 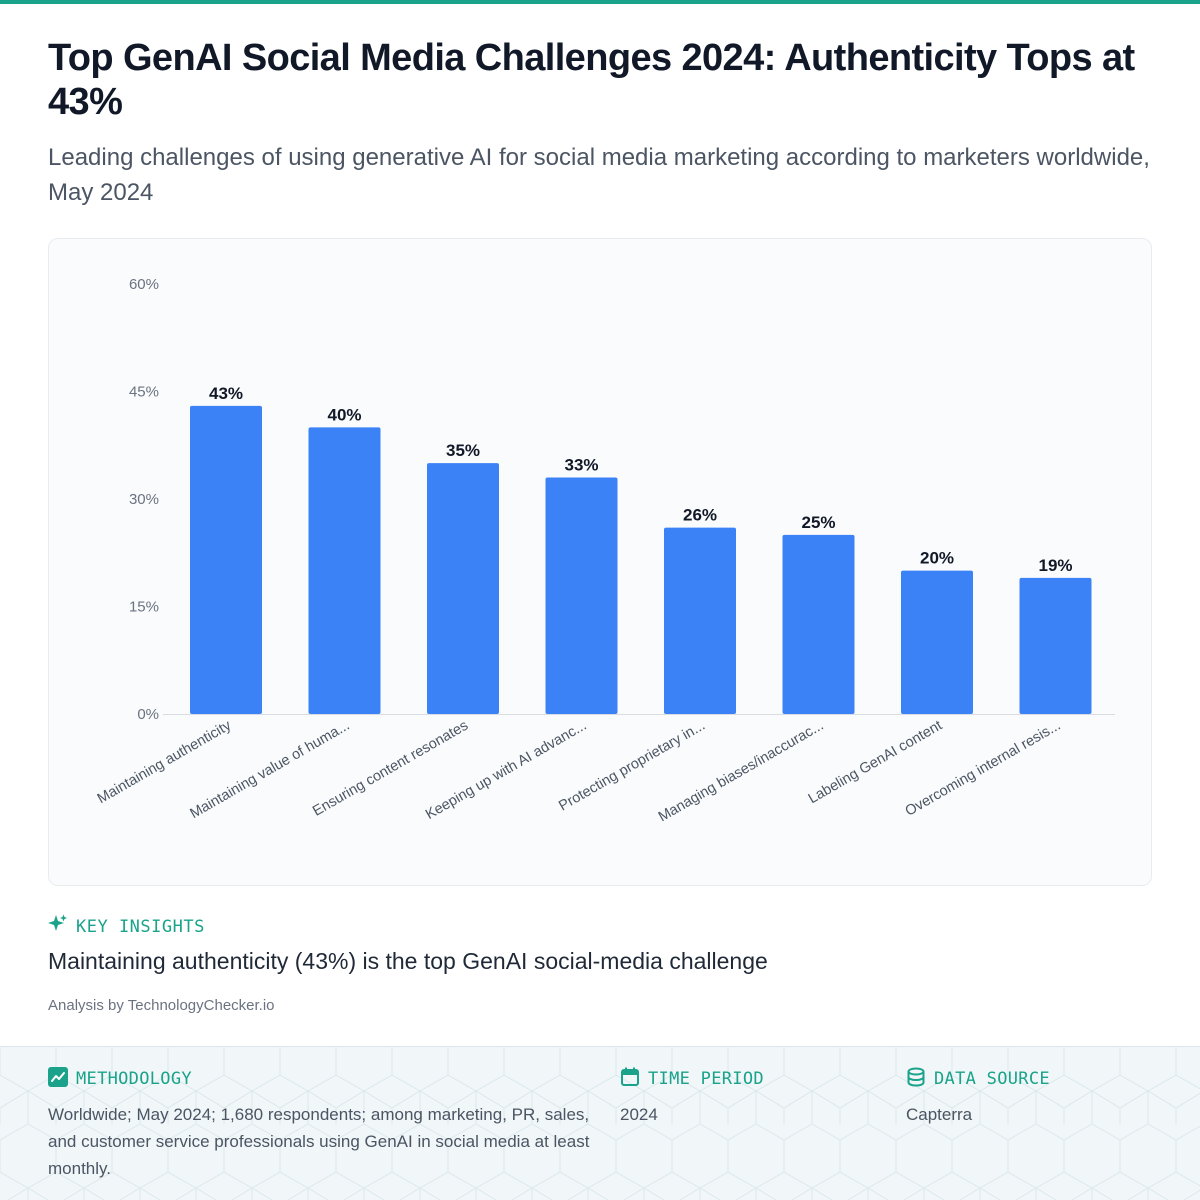 I want to click on hexagon-pattern, so click(x=600, y=1123).